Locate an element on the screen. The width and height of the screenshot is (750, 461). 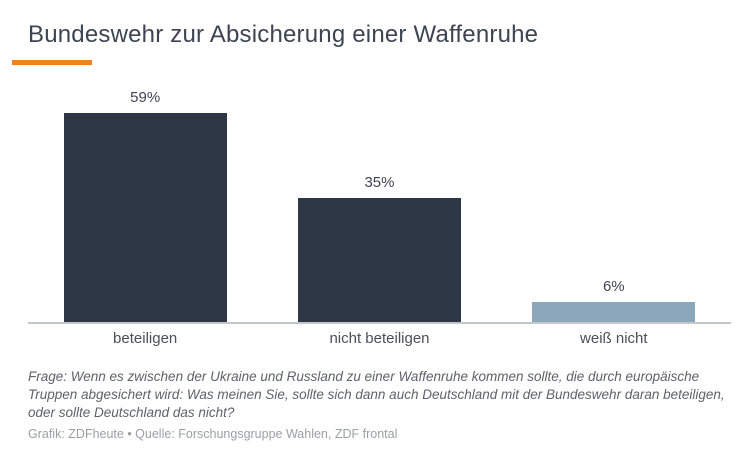
bar-column-nicht-beteiligen: 35% is located at coordinates (379, 248).